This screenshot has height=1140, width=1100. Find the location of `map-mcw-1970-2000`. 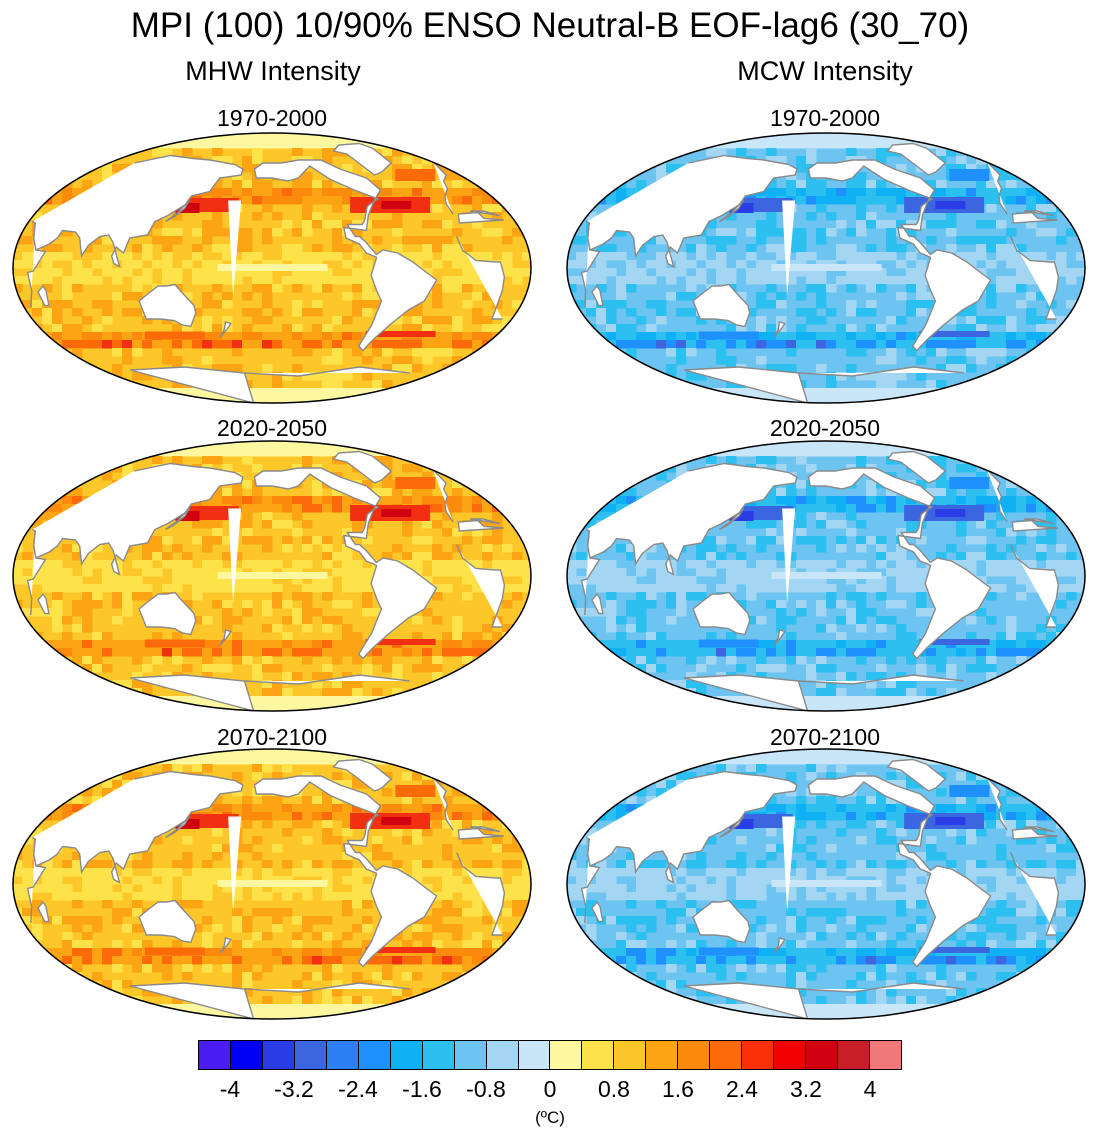

map-mcw-1970-2000 is located at coordinates (826, 268).